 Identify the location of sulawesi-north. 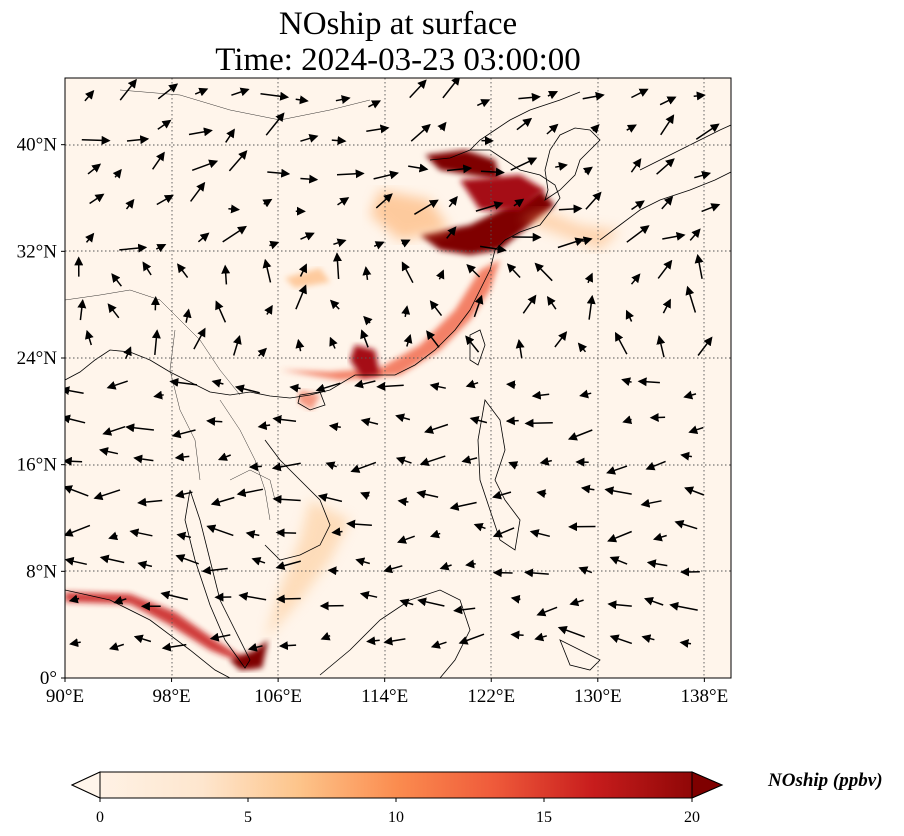
(580, 655).